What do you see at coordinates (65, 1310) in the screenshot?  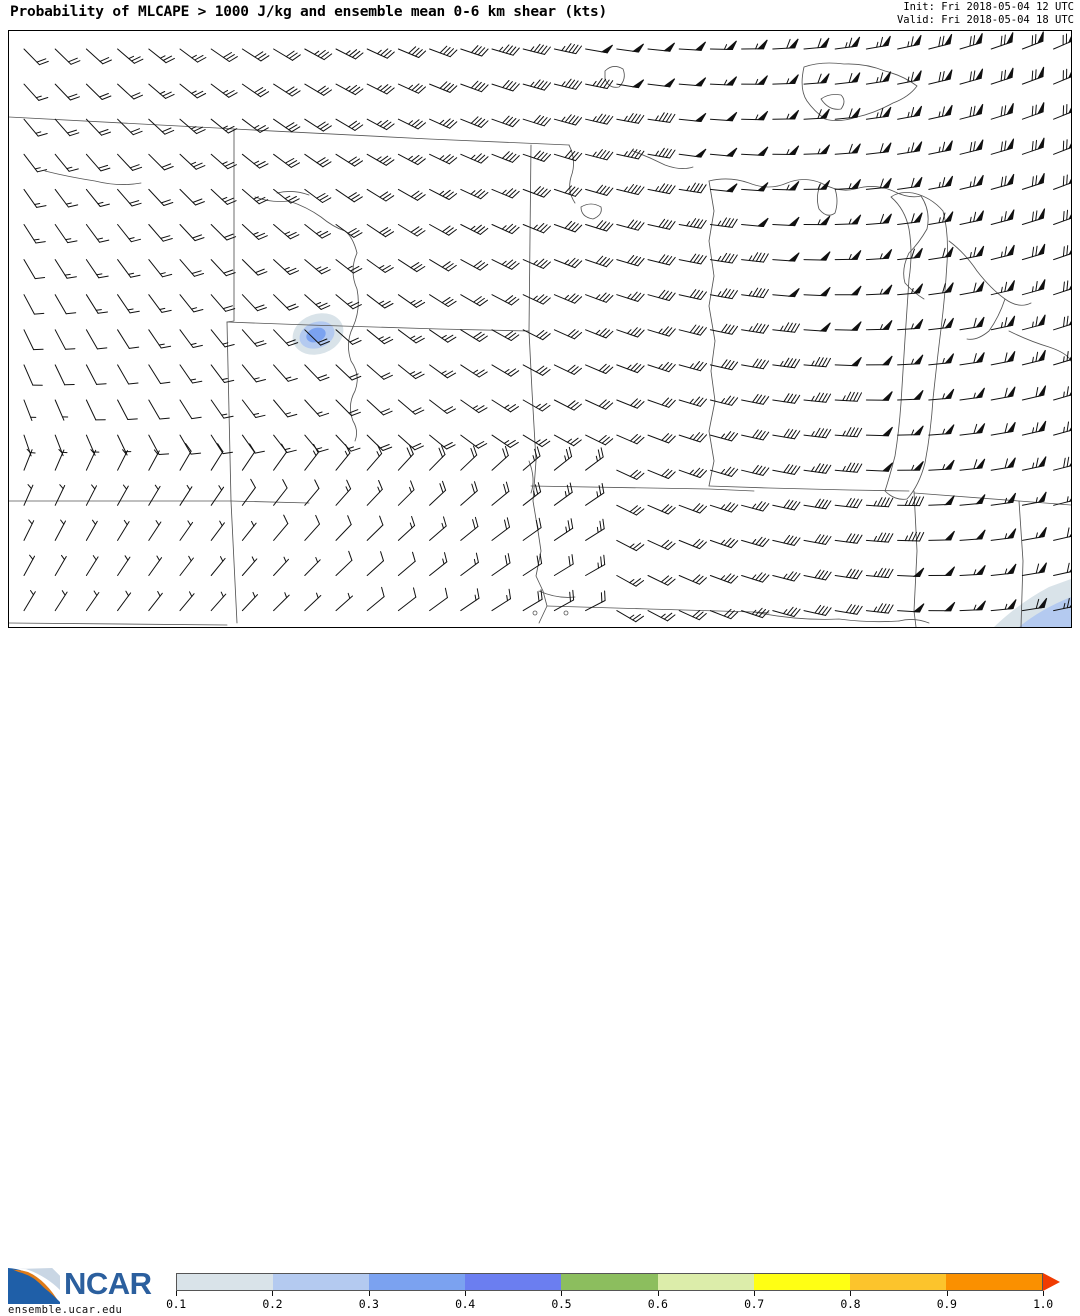 I see `ncar-logo-url: ensemble.ucar.edu` at bounding box center [65, 1310].